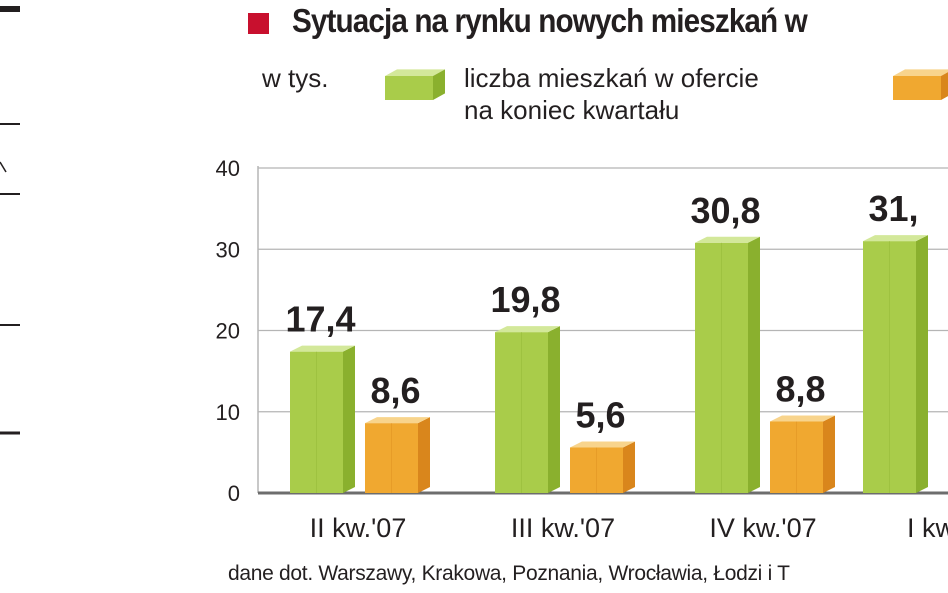 This screenshot has width=948, height=593. I want to click on y-tick-label: 0, so click(234, 493).